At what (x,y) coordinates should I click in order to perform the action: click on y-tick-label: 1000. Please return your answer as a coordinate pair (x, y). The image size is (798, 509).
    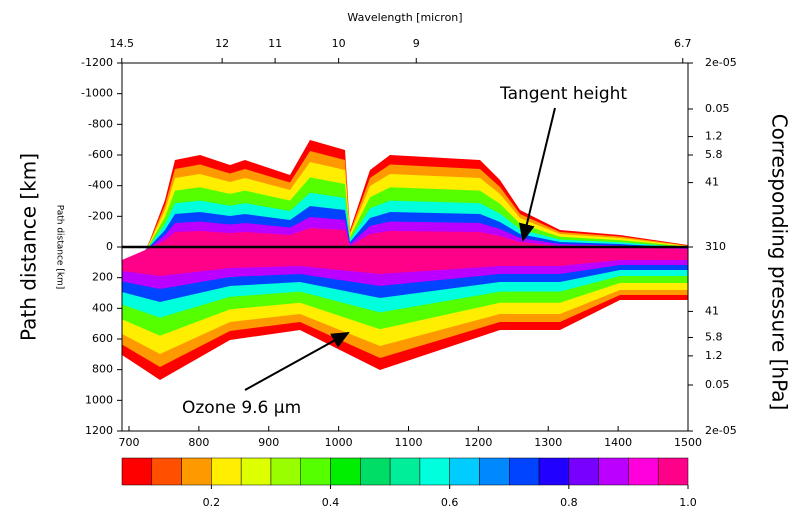
    Looking at the image, I should click on (99, 399).